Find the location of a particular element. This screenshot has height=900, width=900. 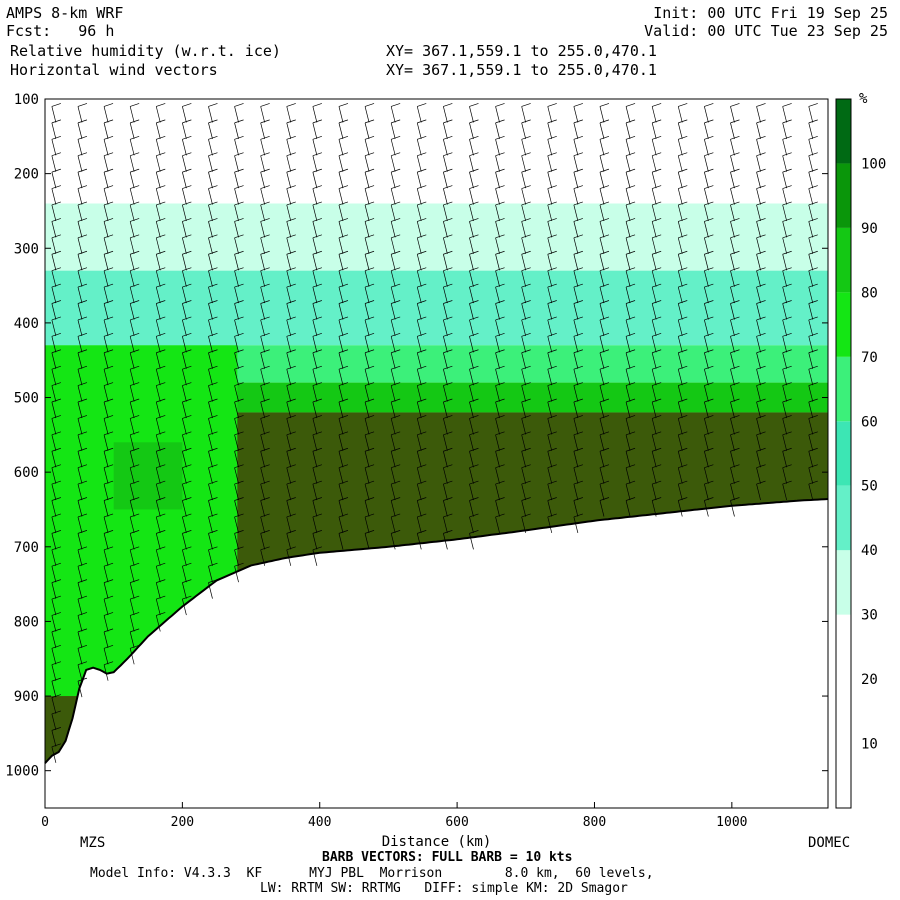

colorbar-tick-label: 10 is located at coordinates (869, 745).